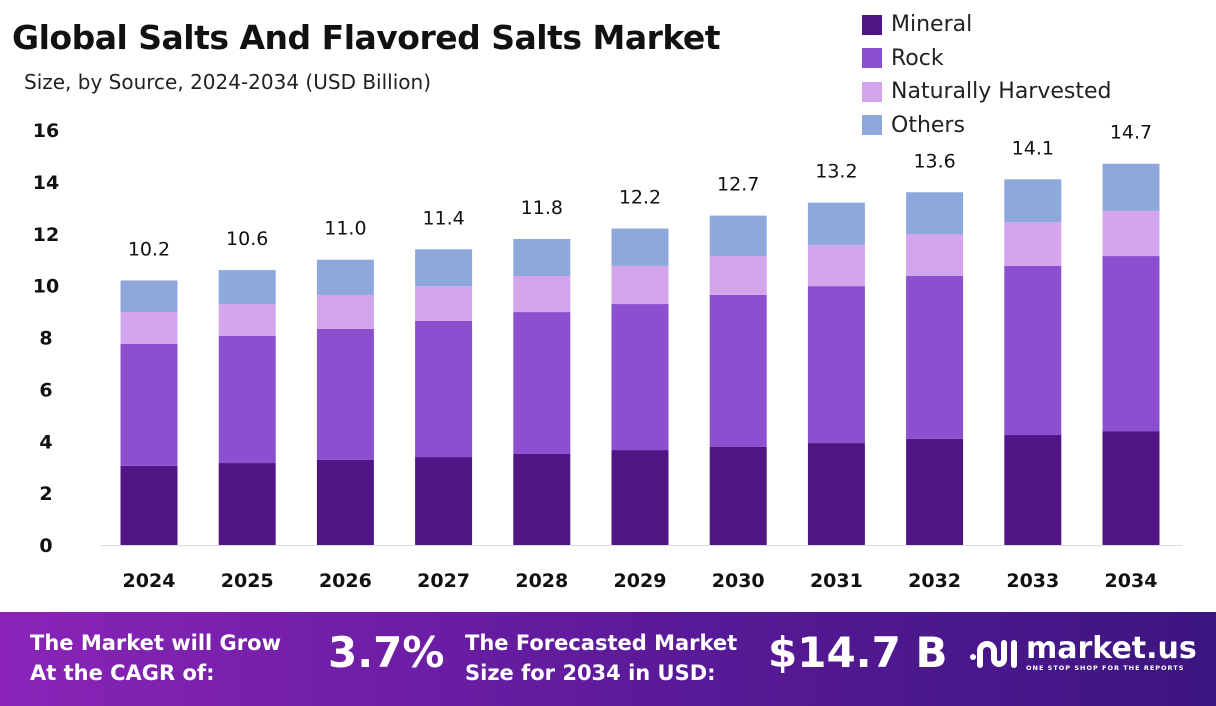 The width and height of the screenshot is (1216, 706). What do you see at coordinates (986, 126) in the screenshot?
I see `legend-item: Others` at bounding box center [986, 126].